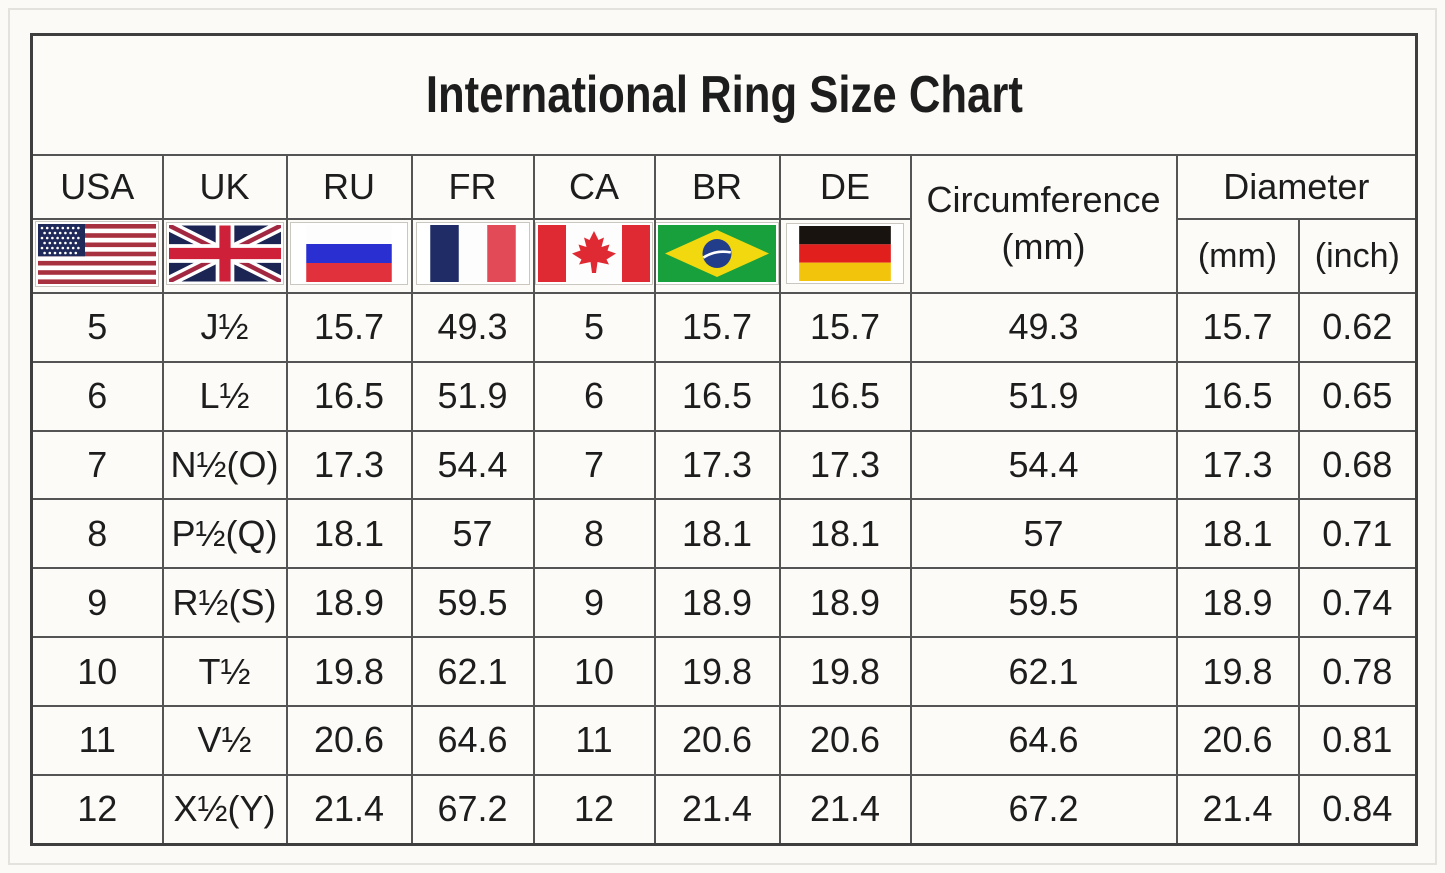 The width and height of the screenshot is (1445, 873). I want to click on cell-uk: X½(Y), so click(224, 809).